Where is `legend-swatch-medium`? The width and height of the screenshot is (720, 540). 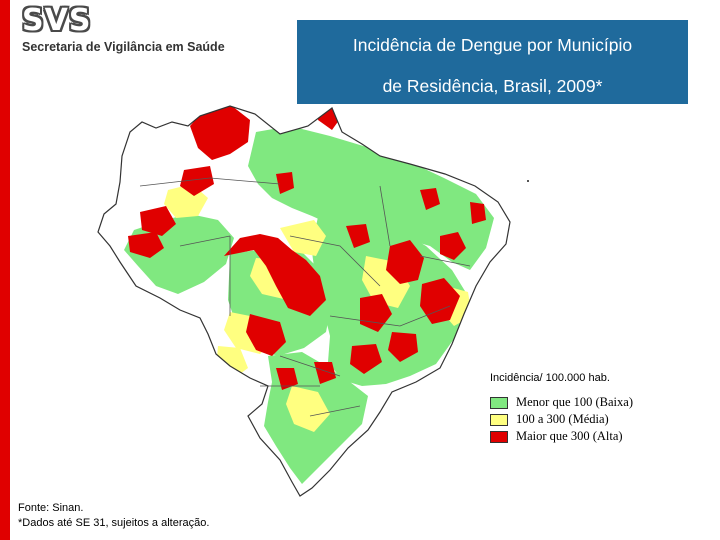
legend-swatch-medium is located at coordinates (499, 419).